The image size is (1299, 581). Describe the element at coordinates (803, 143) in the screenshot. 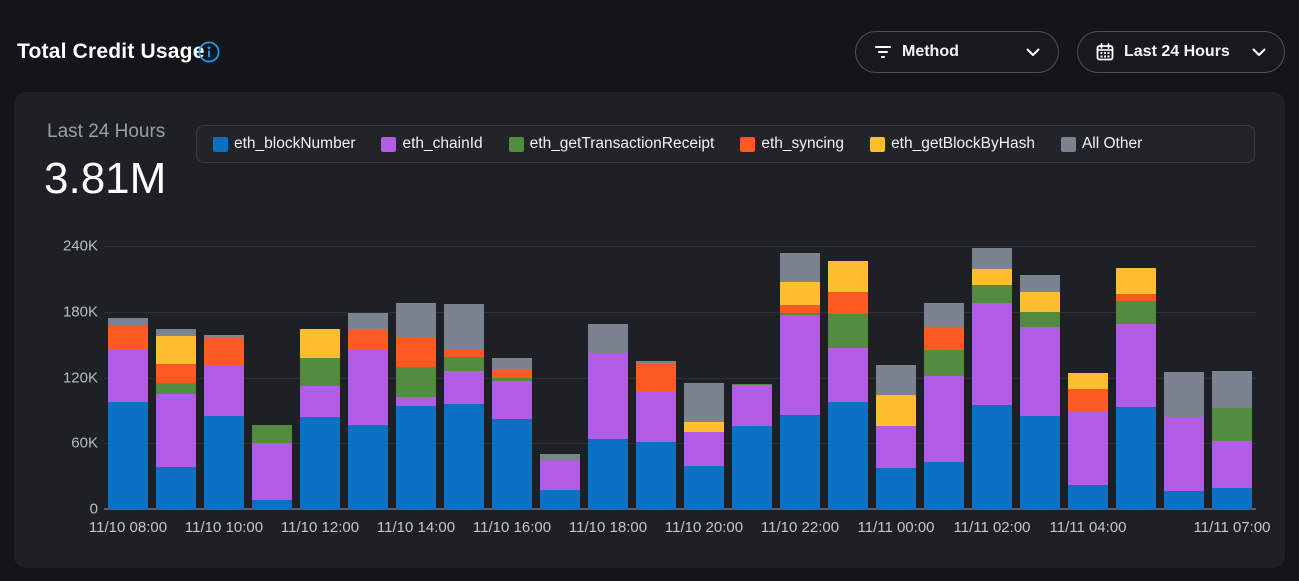

I see `legend-label: eth_syncing` at that location.